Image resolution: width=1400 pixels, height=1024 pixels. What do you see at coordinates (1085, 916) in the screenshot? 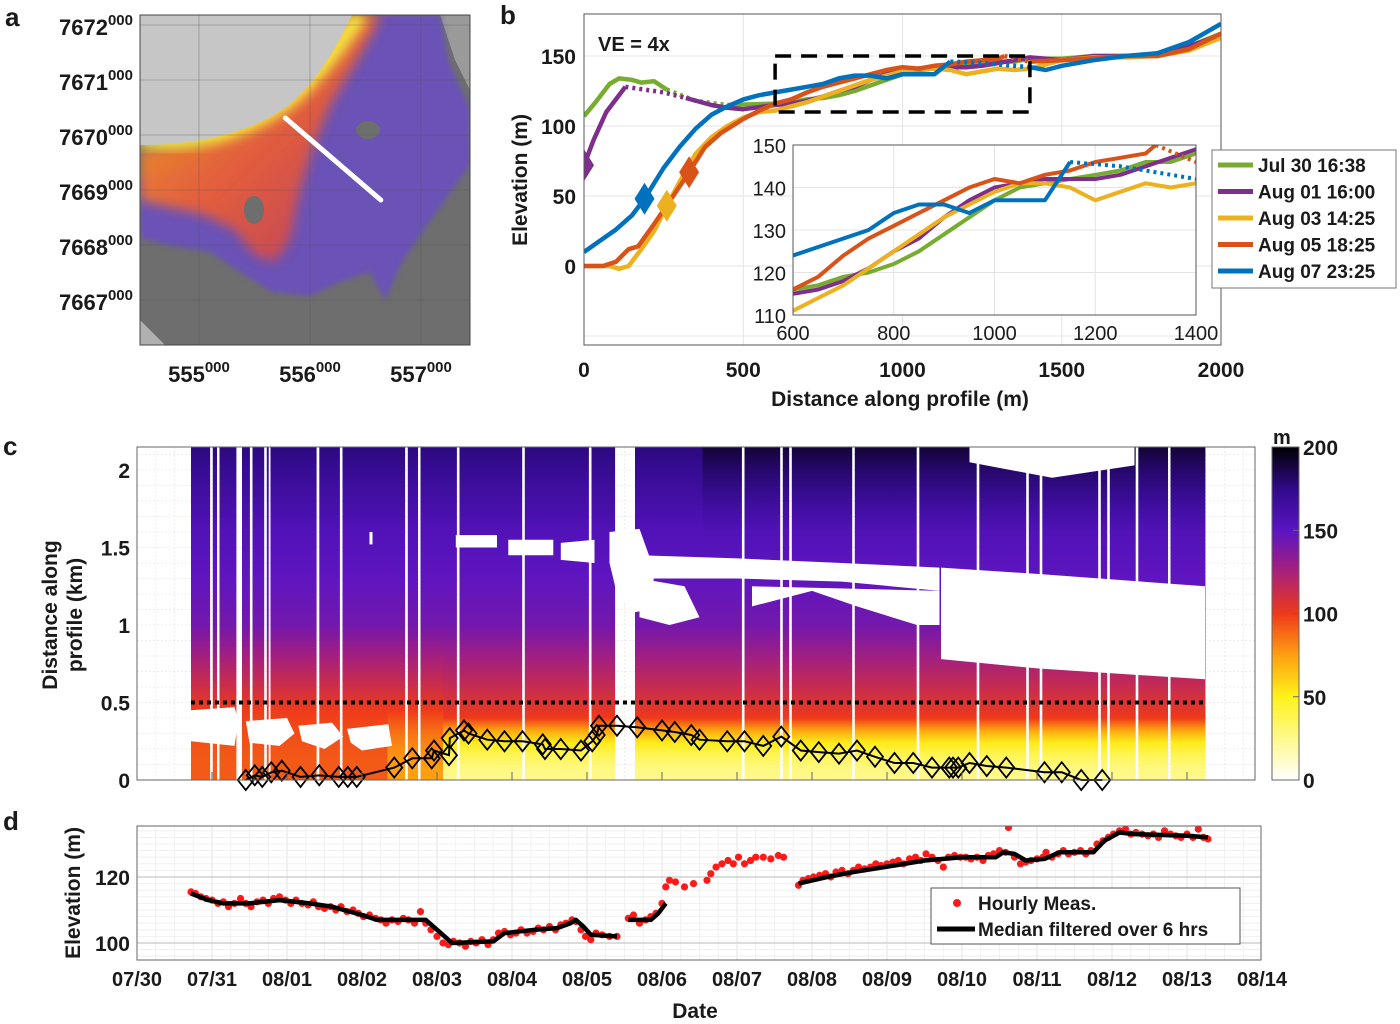
I see `legend: Hourly Meas. Median filtered over 6 hrs` at bounding box center [1085, 916].